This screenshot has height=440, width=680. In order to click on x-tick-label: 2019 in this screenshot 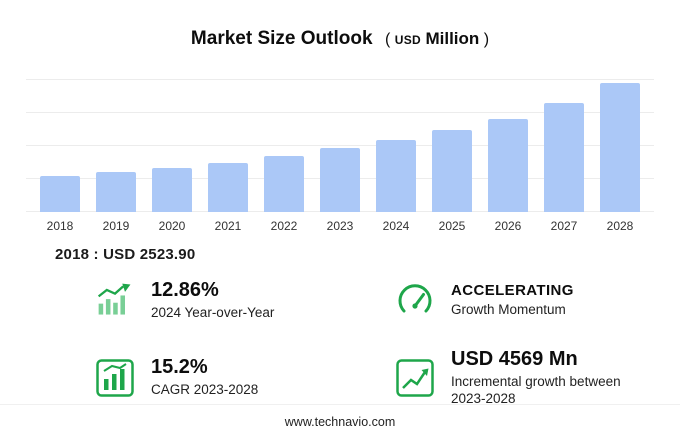, I will do `click(116, 226)`.